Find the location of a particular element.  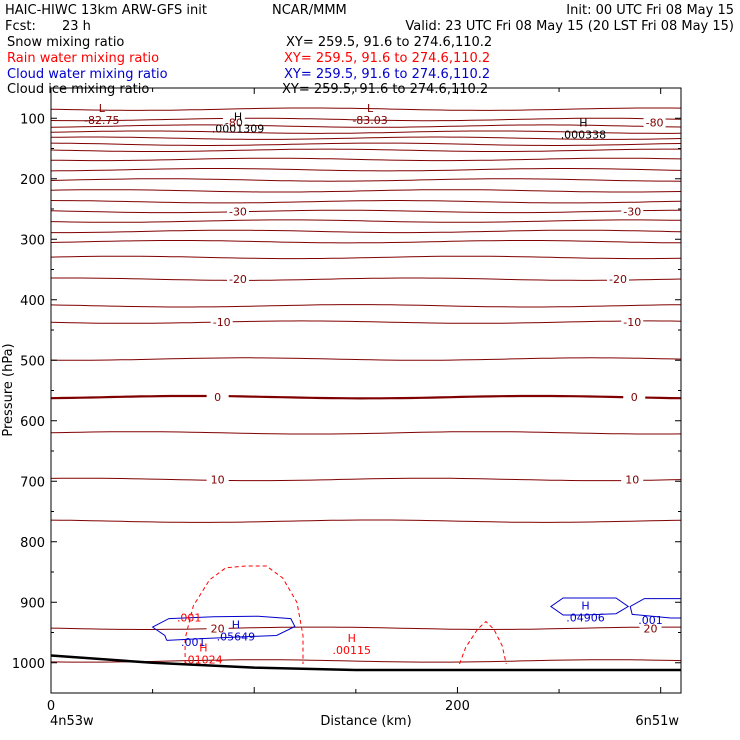

rain-contours is located at coordinates (345, 615).